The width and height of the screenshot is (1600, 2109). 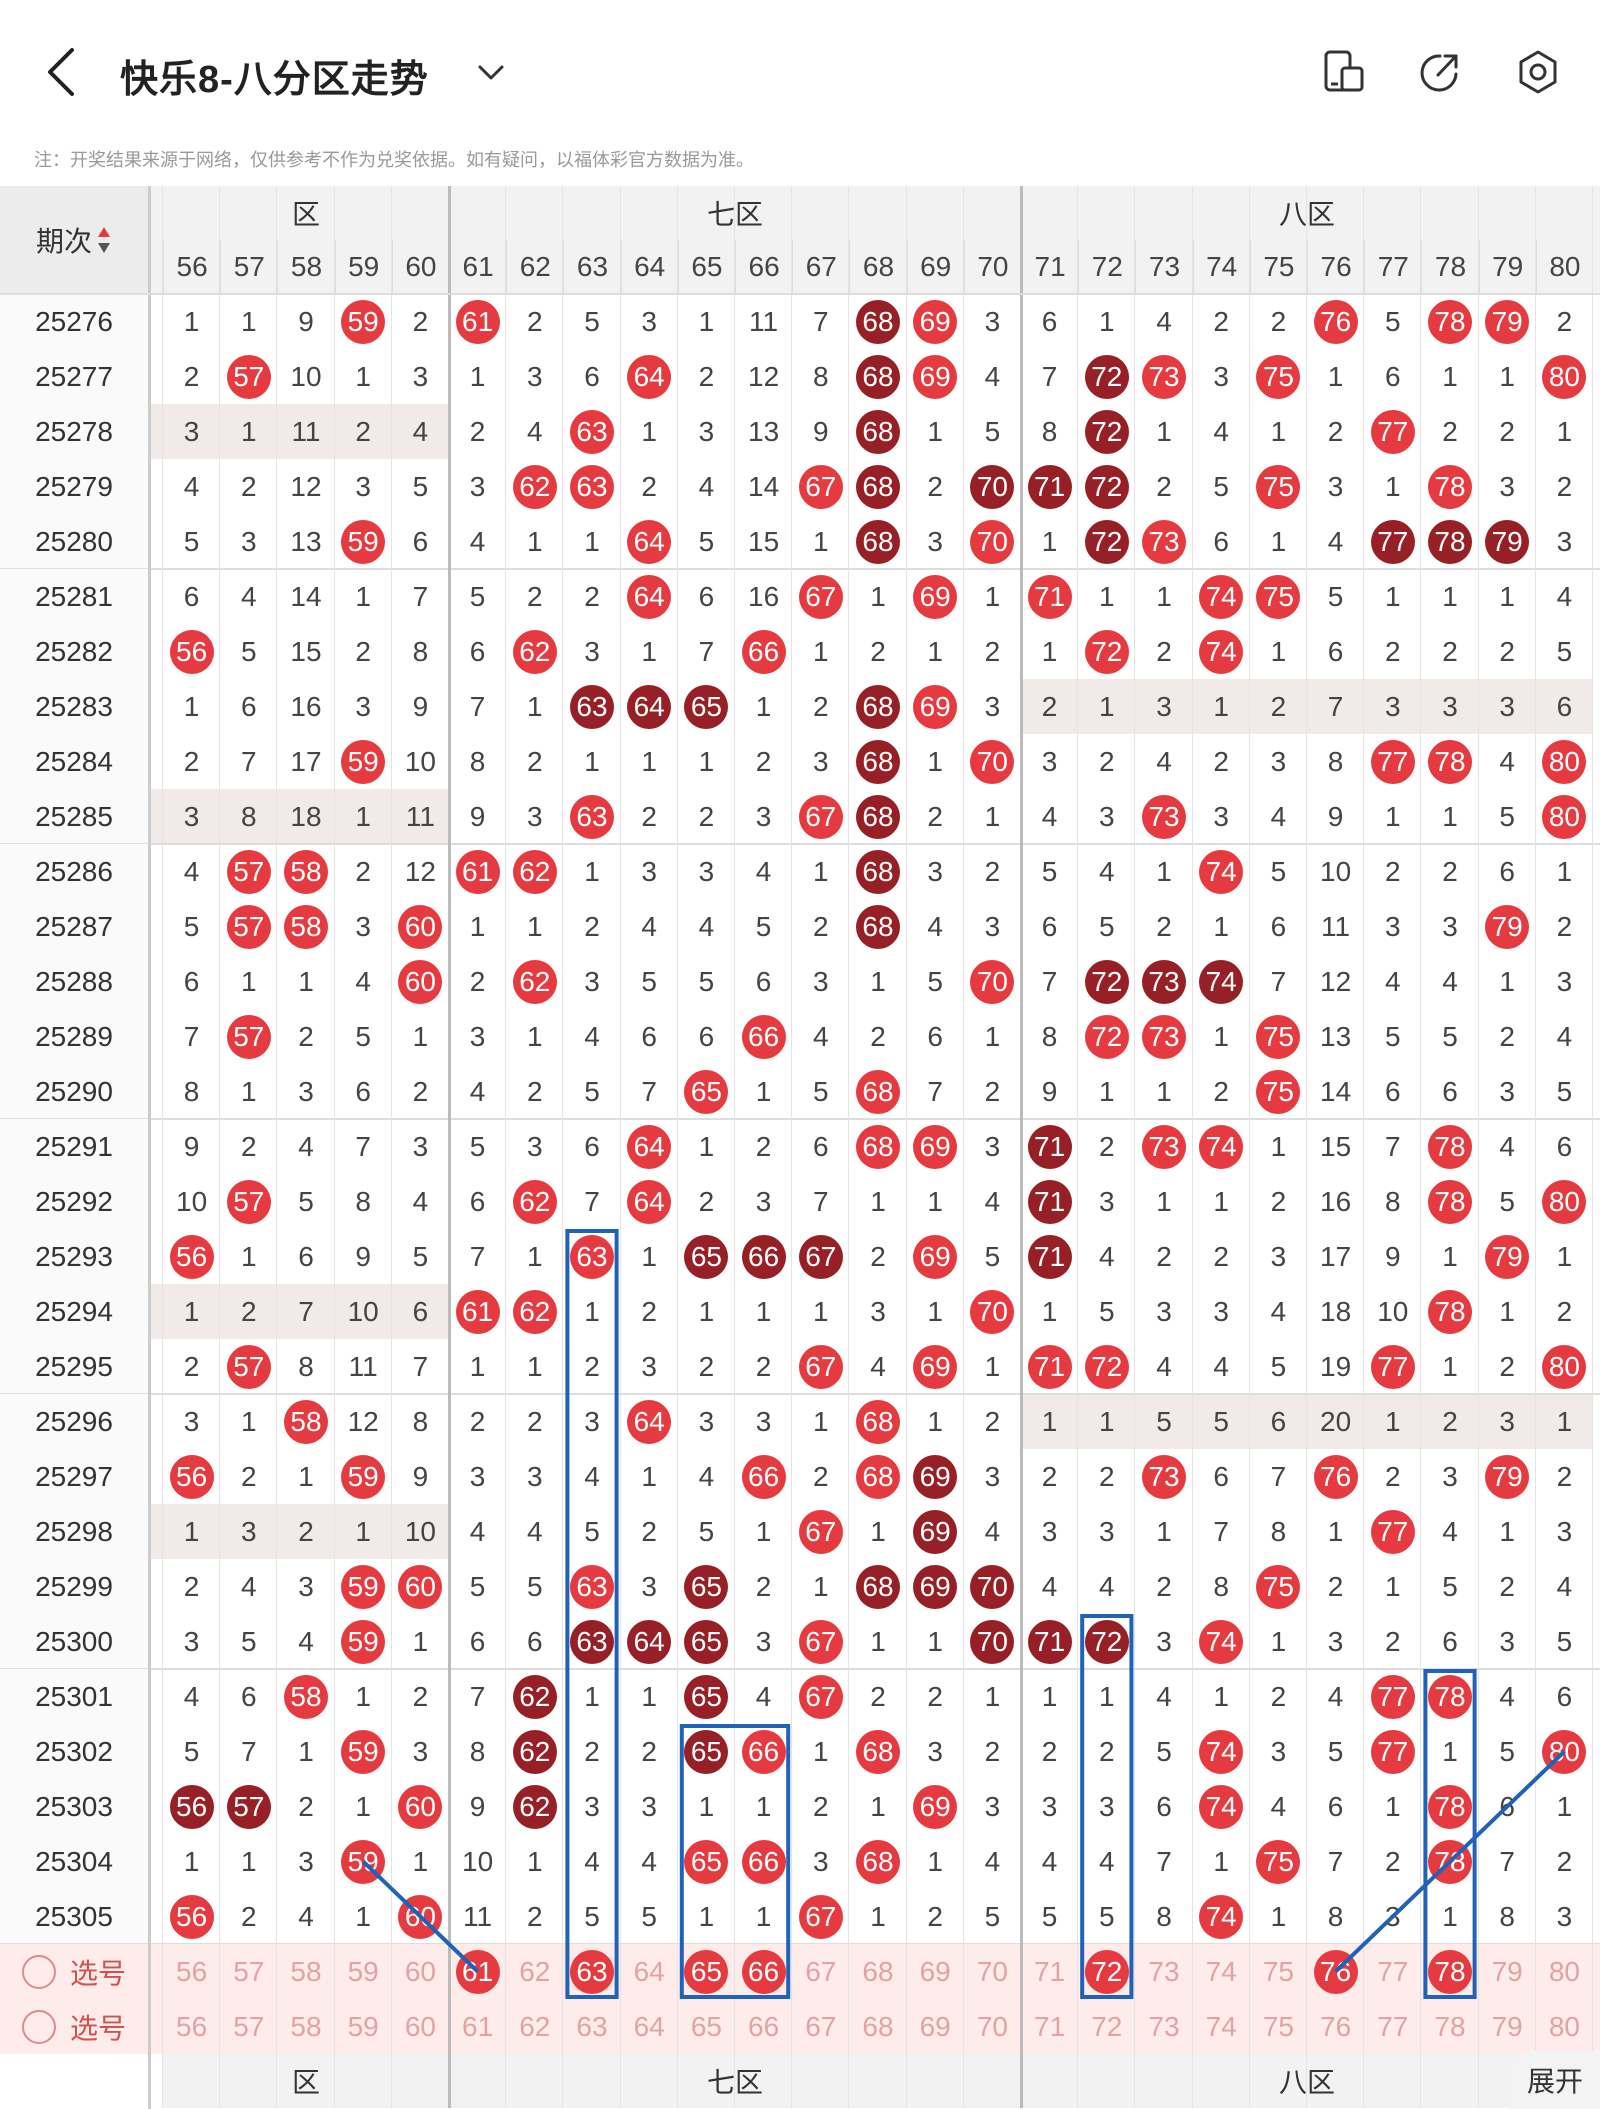 I want to click on table-cell: 60, so click(x=420, y=1806).